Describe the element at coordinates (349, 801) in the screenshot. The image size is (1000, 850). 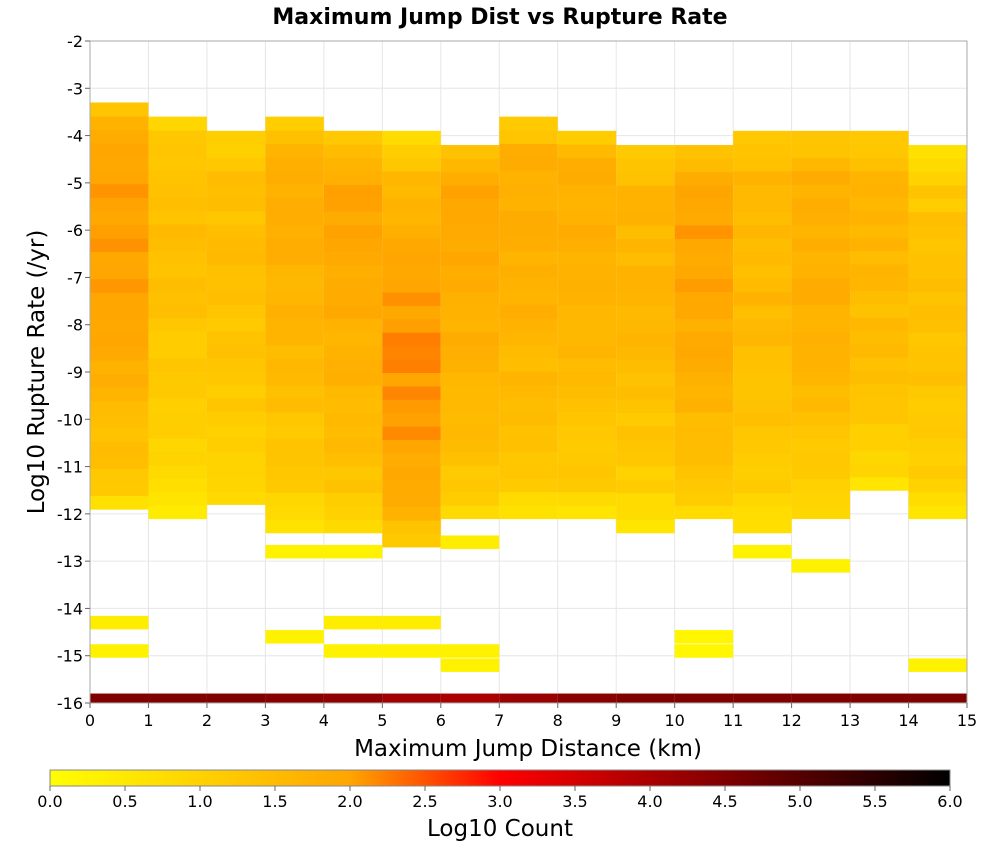
I see `colorbar-tick-label: 2.0` at that location.